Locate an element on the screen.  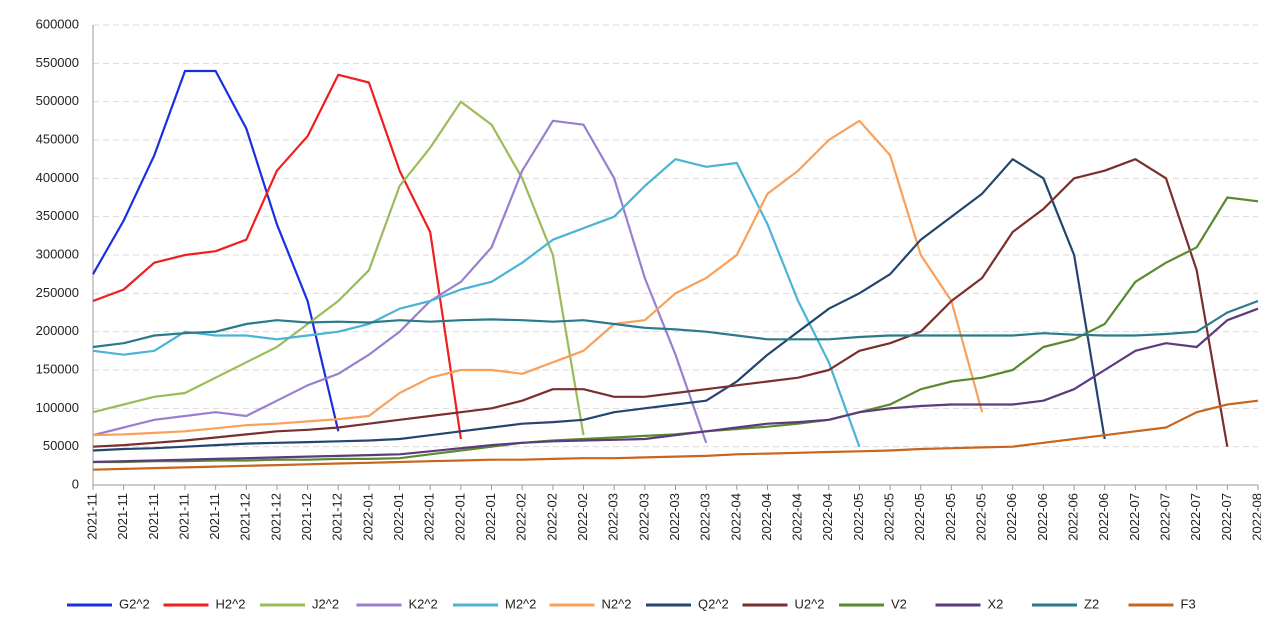
legend-label: U2^2 is located at coordinates (810, 603).